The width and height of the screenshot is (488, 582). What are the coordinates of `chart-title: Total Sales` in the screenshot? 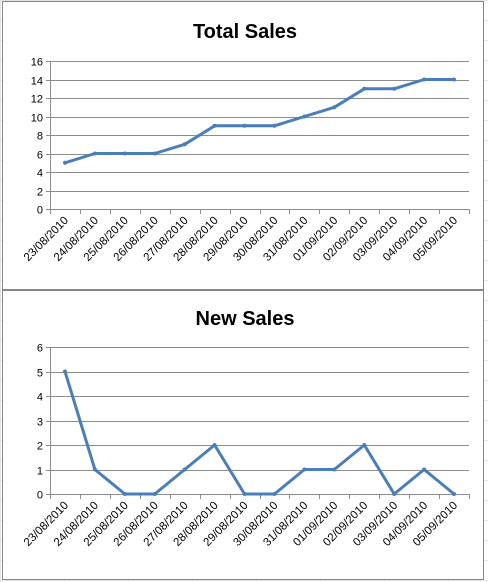 It's located at (245, 32).